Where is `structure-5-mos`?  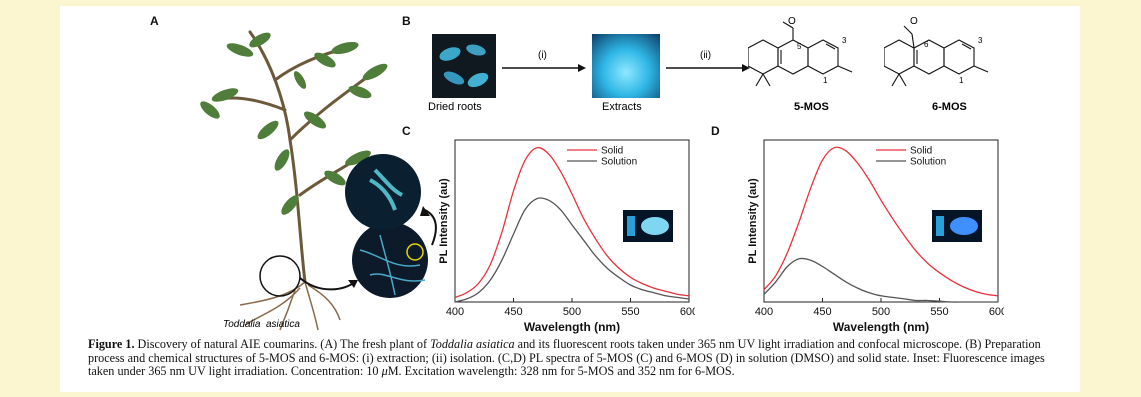
structure-5-mos is located at coordinates (800, 54).